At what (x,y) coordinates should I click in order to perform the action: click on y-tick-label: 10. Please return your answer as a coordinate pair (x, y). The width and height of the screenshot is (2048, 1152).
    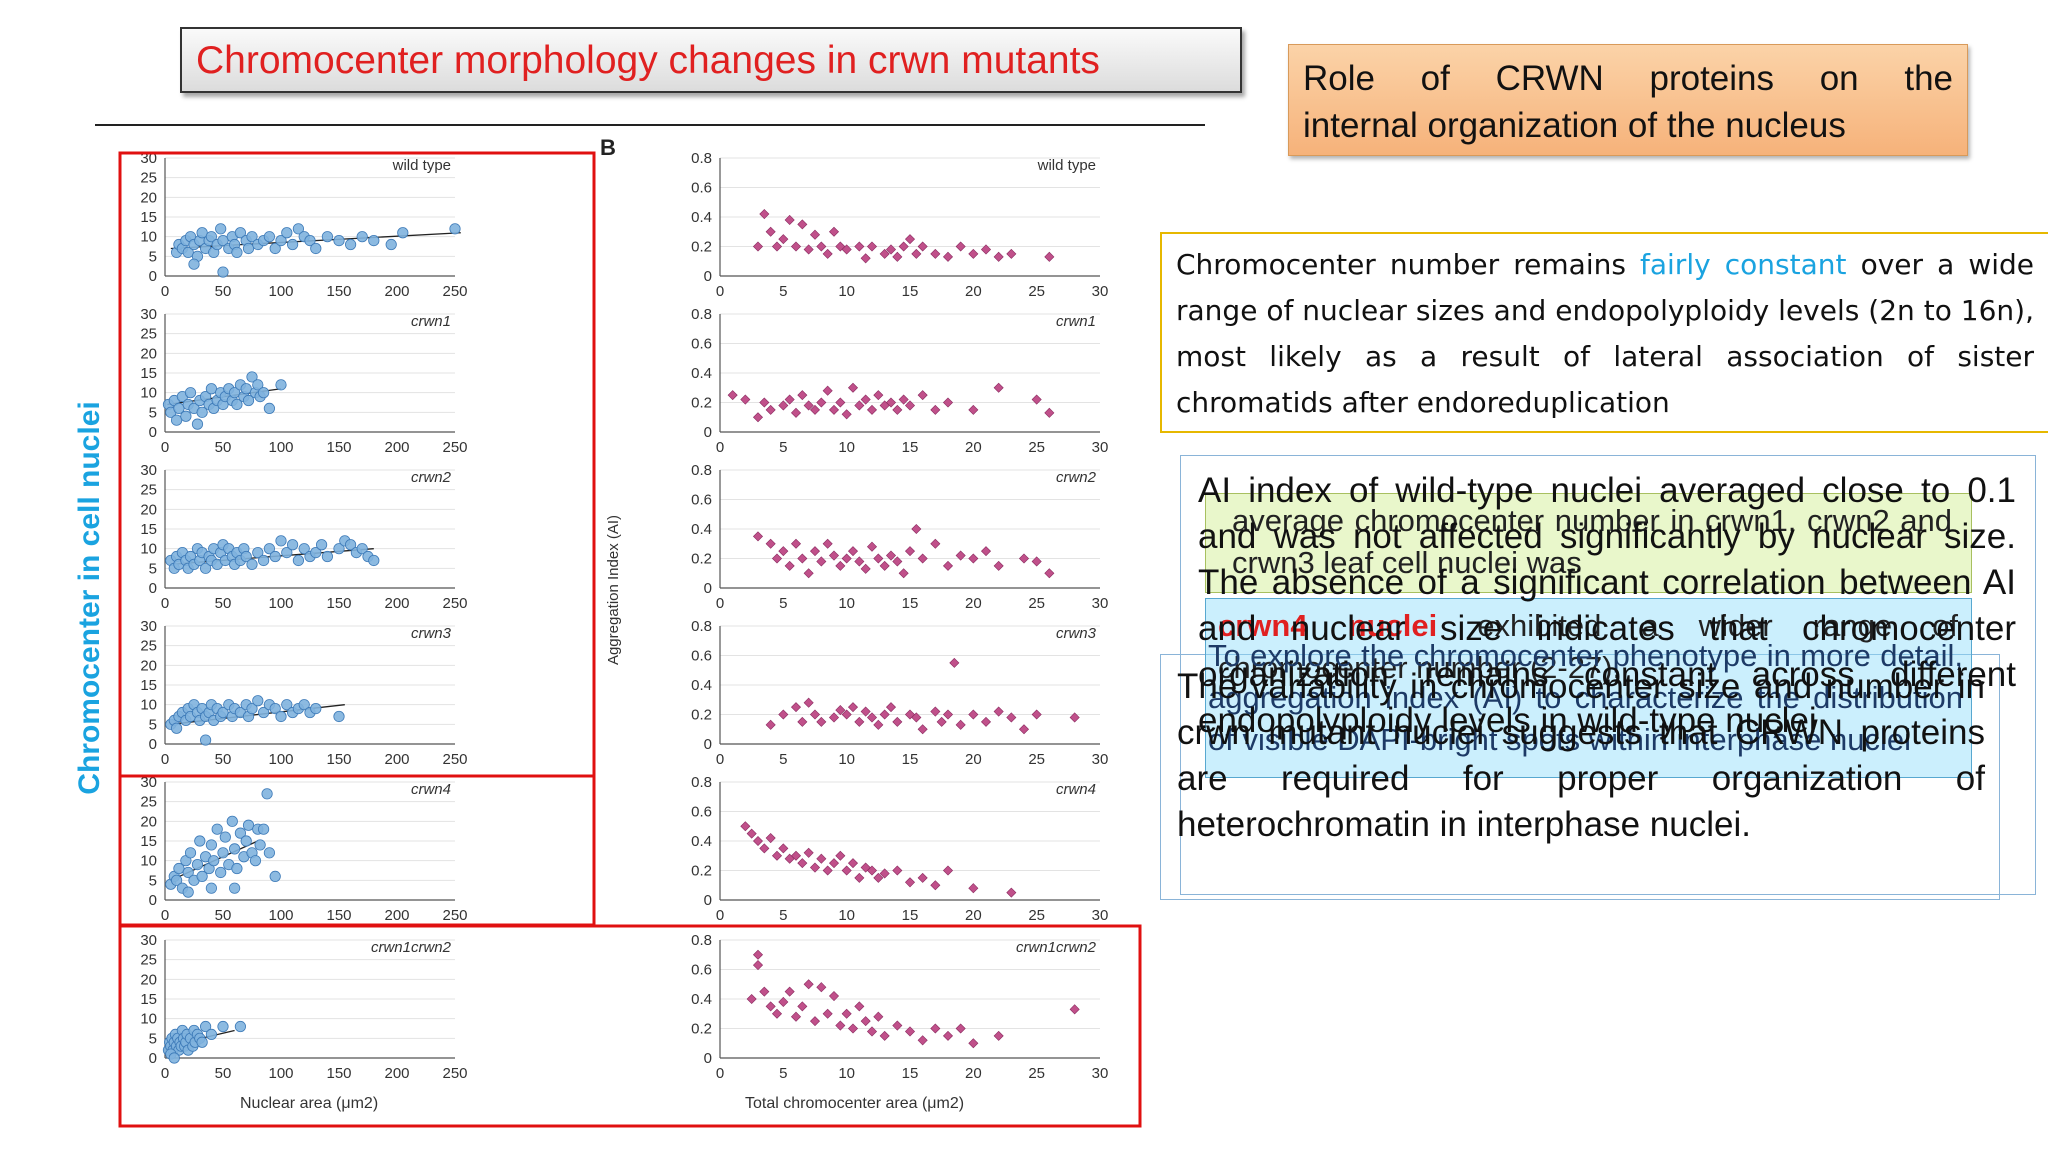
    Looking at the image, I should click on (148, 237).